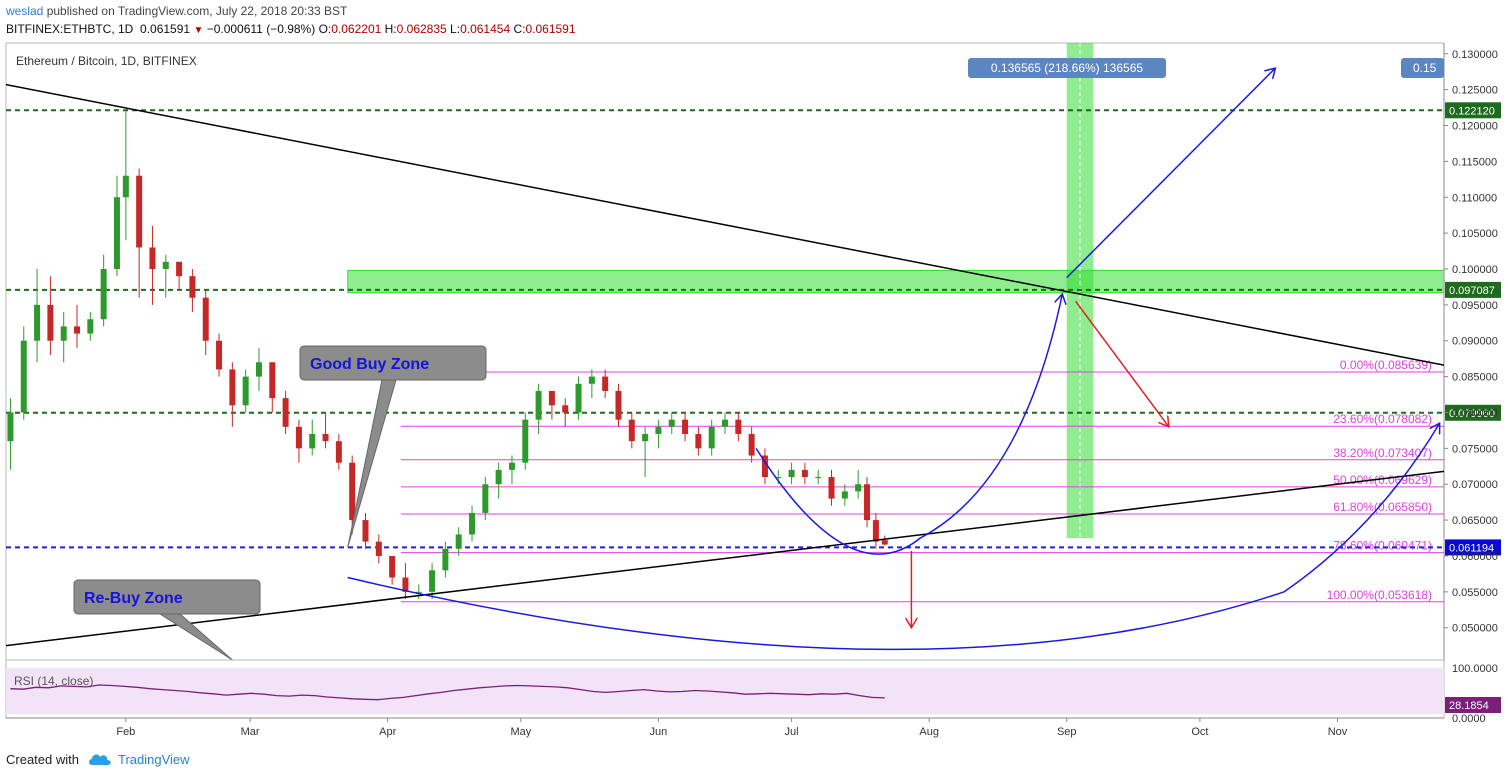 Image resolution: width=1508 pixels, height=777 pixels. Describe the element at coordinates (792, 732) in the screenshot. I see `x-tick-label: Jul` at that location.